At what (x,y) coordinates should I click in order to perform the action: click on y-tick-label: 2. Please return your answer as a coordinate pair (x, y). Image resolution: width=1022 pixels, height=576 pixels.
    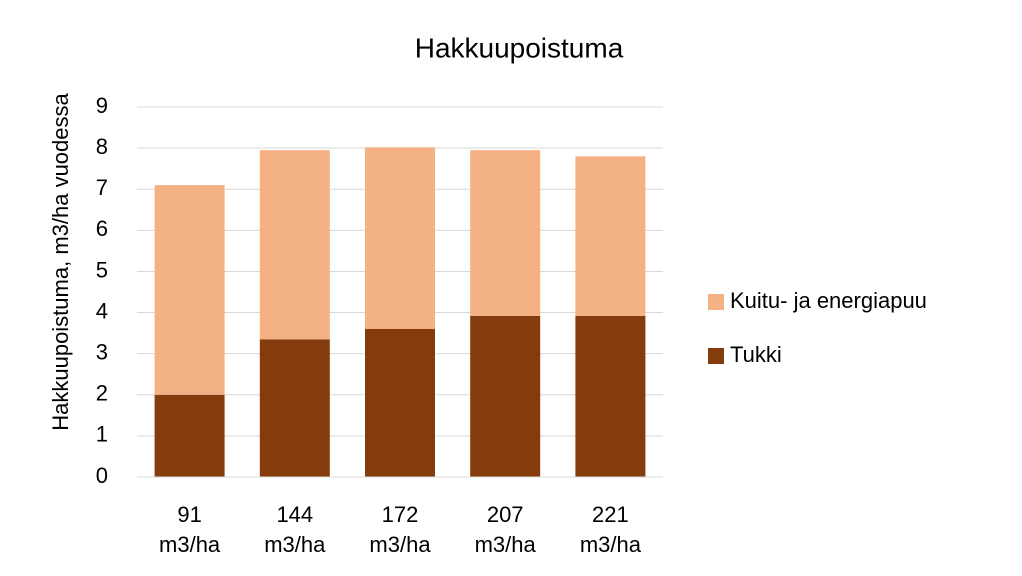
    Looking at the image, I should click on (102, 393).